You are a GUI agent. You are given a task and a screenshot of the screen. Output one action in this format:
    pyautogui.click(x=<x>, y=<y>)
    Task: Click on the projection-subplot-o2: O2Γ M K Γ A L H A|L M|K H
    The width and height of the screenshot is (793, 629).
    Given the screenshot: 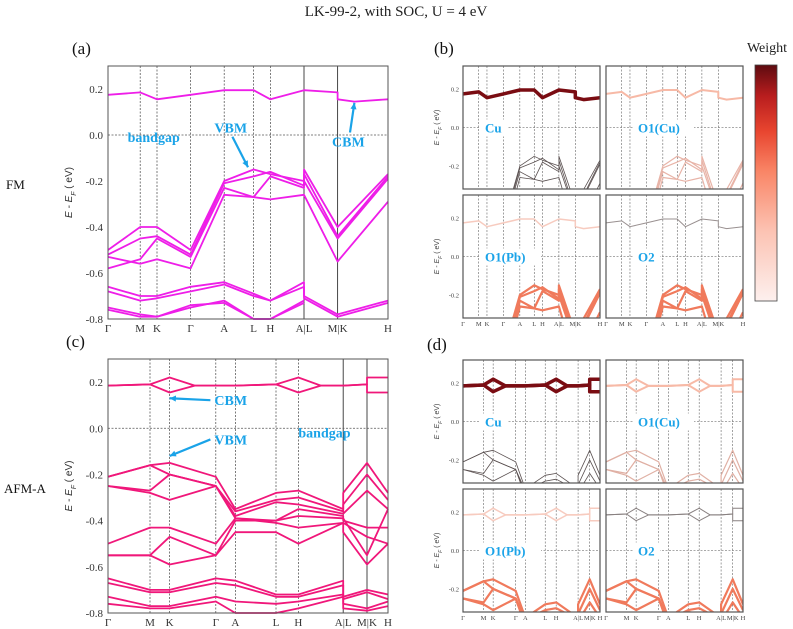 What is the action you would take?
    pyautogui.click(x=675, y=302)
    